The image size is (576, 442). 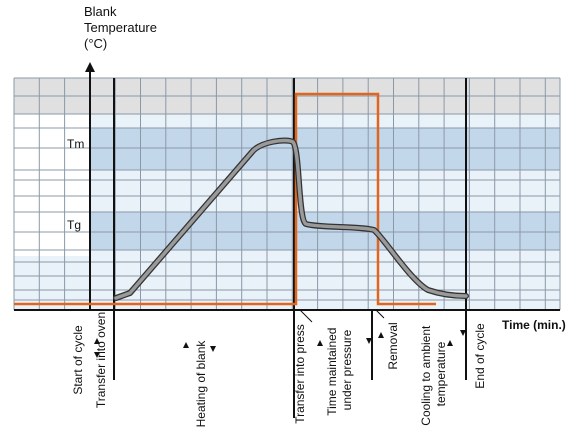 I want to click on y-axis-title-line-2: Temperature, so click(x=120, y=27).